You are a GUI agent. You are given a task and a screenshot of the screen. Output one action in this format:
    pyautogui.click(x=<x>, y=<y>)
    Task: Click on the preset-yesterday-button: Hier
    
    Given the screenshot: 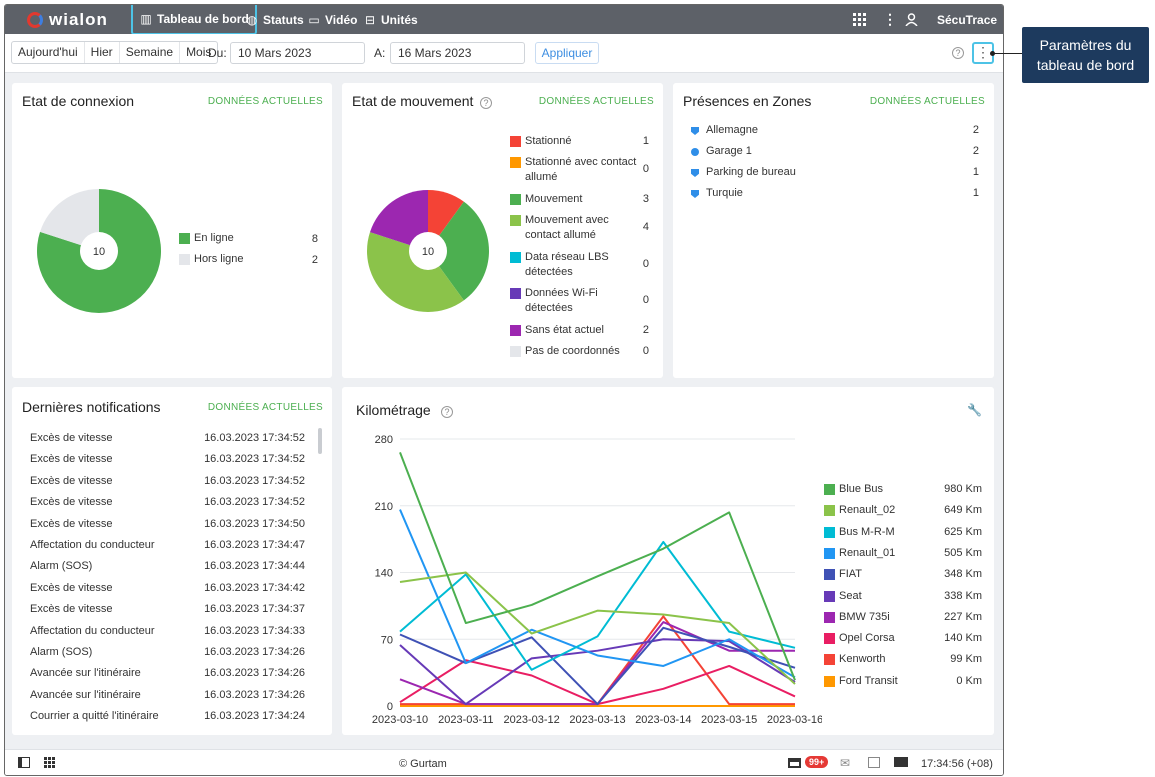 What is the action you would take?
    pyautogui.click(x=102, y=52)
    